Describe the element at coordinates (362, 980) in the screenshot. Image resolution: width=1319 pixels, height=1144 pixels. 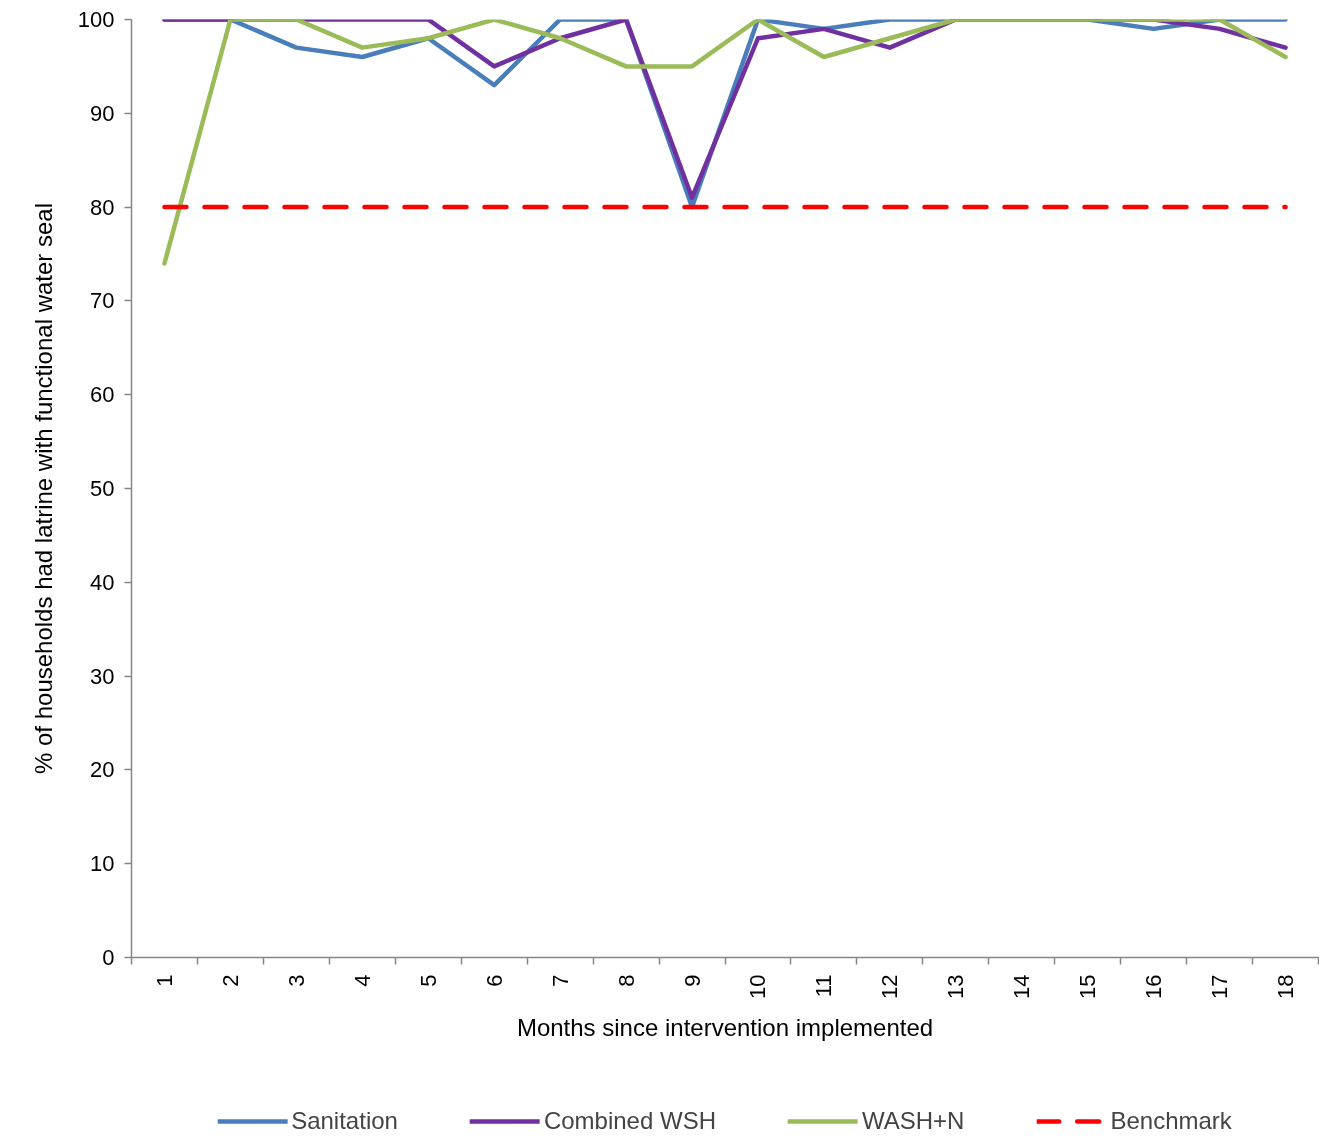
I see `x-tick-label: 4` at that location.